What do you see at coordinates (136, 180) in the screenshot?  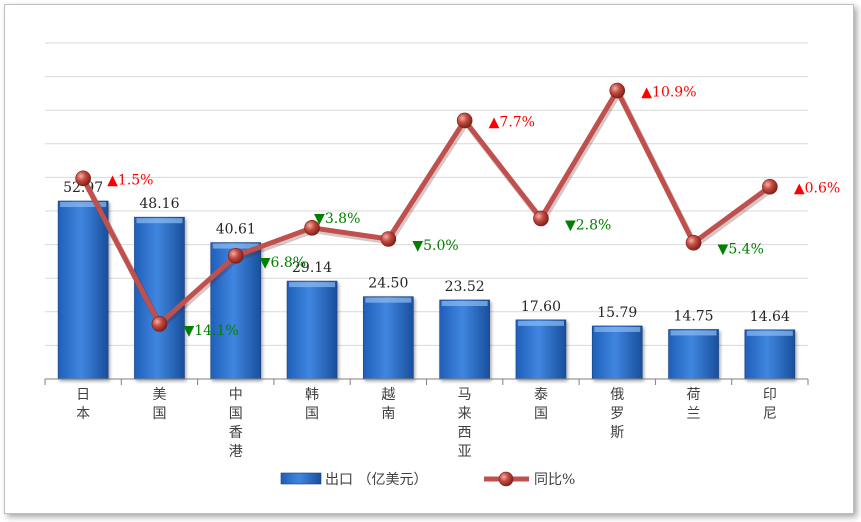 I see `line-data-value: 1.5%` at bounding box center [136, 180].